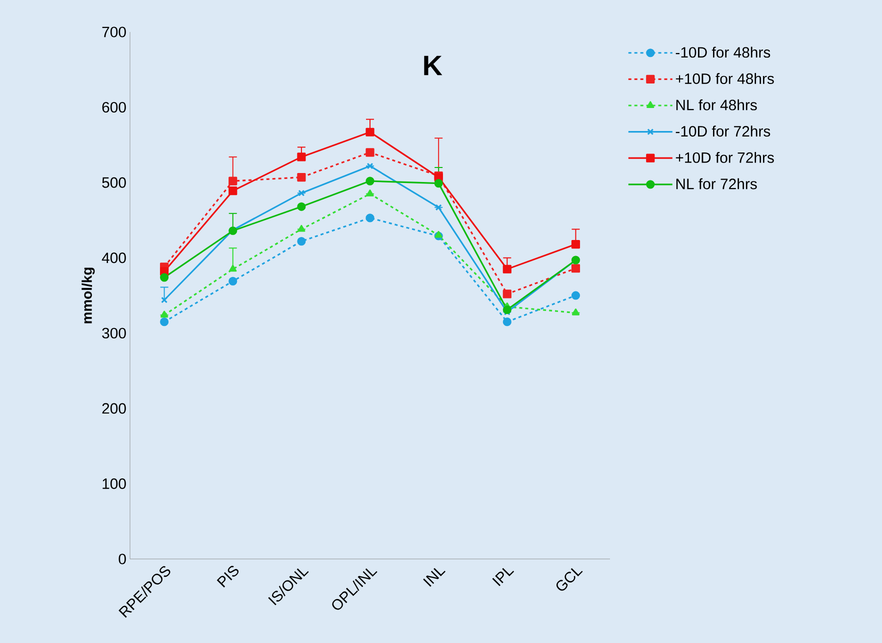 The image size is (882, 643). Describe the element at coordinates (114, 32) in the screenshot. I see `y-tick-label: 700` at that location.